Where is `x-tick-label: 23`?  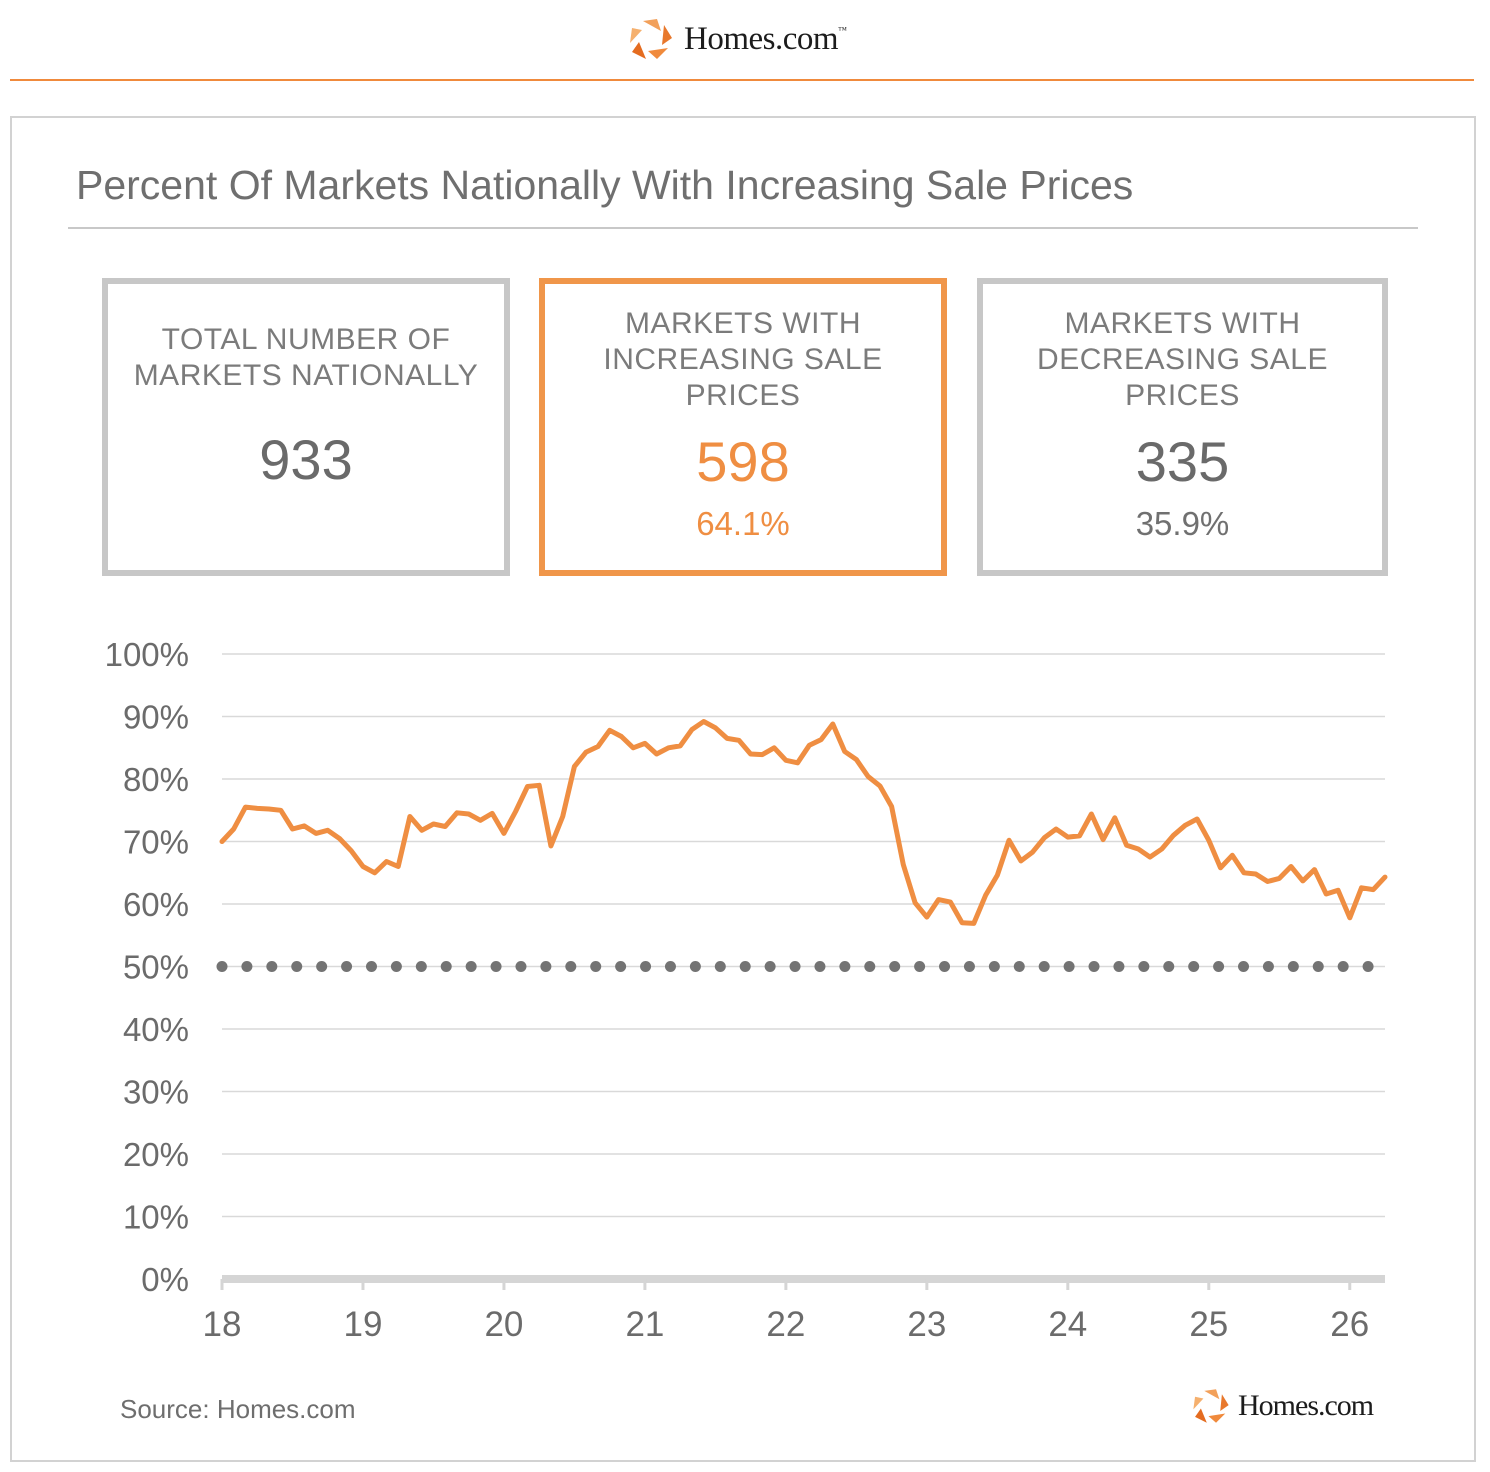 x-tick-label: 23 is located at coordinates (926, 1324).